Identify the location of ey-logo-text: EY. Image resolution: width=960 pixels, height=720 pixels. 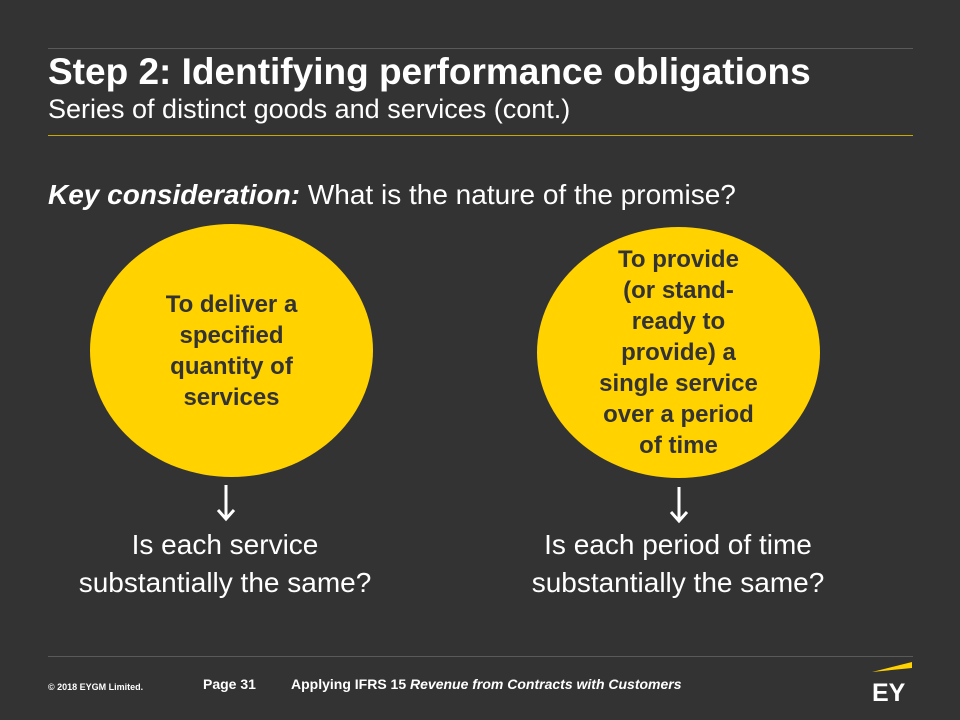
(889, 691).